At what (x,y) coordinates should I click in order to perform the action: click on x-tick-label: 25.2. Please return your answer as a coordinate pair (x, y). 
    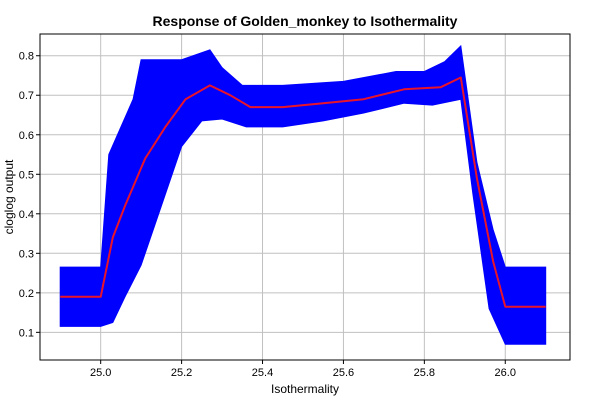
    Looking at the image, I should click on (181, 373).